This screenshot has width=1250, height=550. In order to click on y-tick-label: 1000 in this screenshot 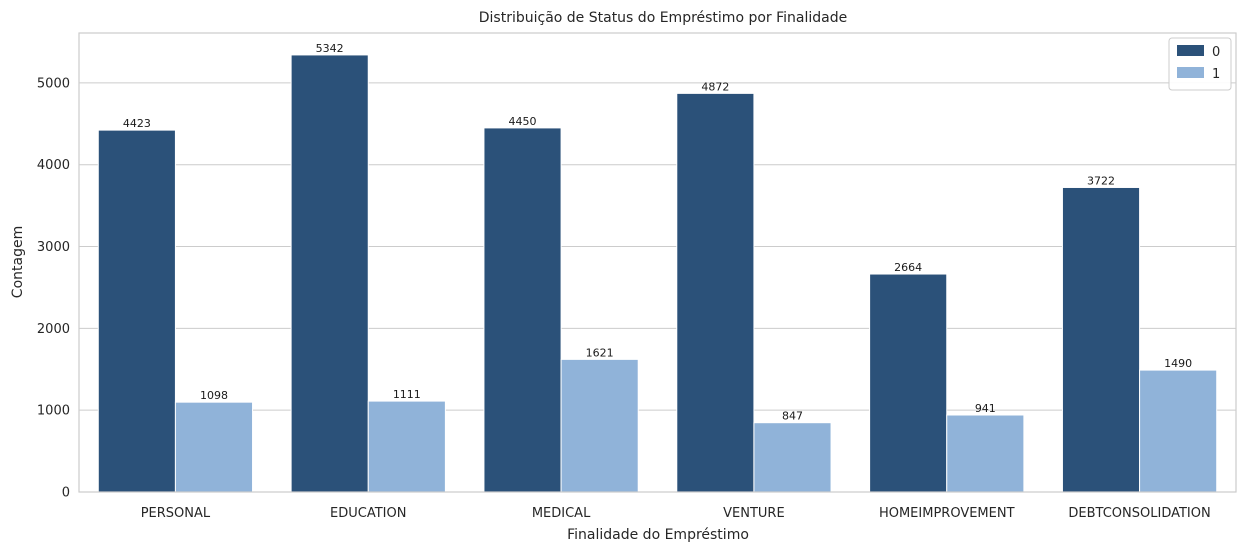, I will do `click(53, 411)`.